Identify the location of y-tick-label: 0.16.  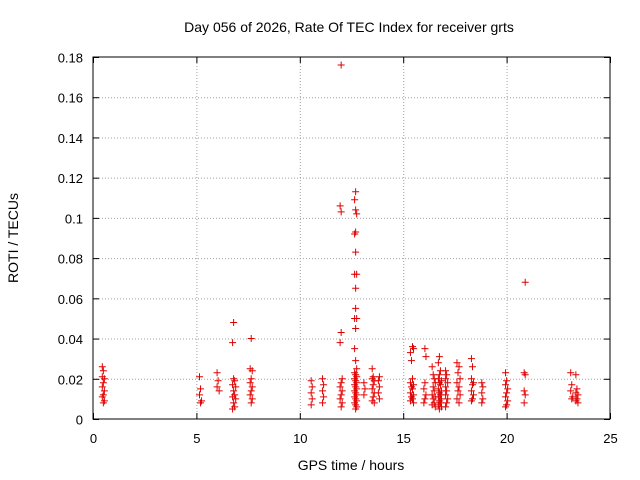
(70, 98).